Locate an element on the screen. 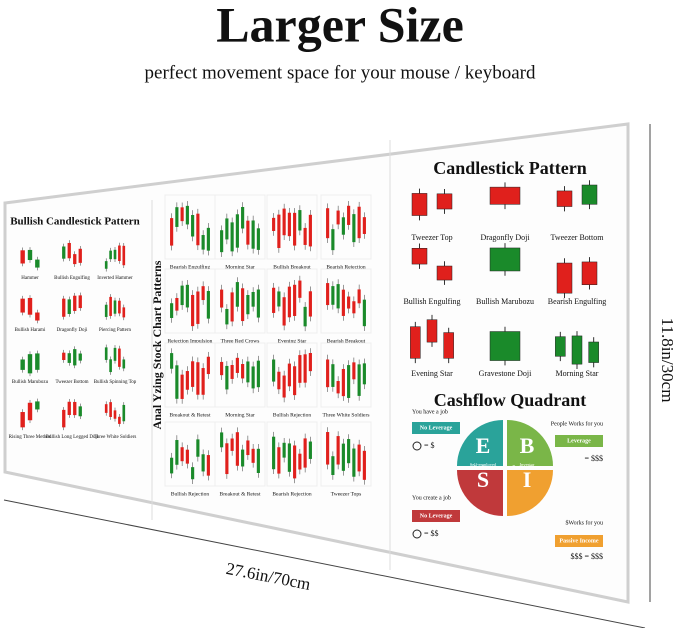 Image resolution: width=679 pixels, height=628 pixels. pattern-label: Bullish Rejection is located at coordinates (292, 415).